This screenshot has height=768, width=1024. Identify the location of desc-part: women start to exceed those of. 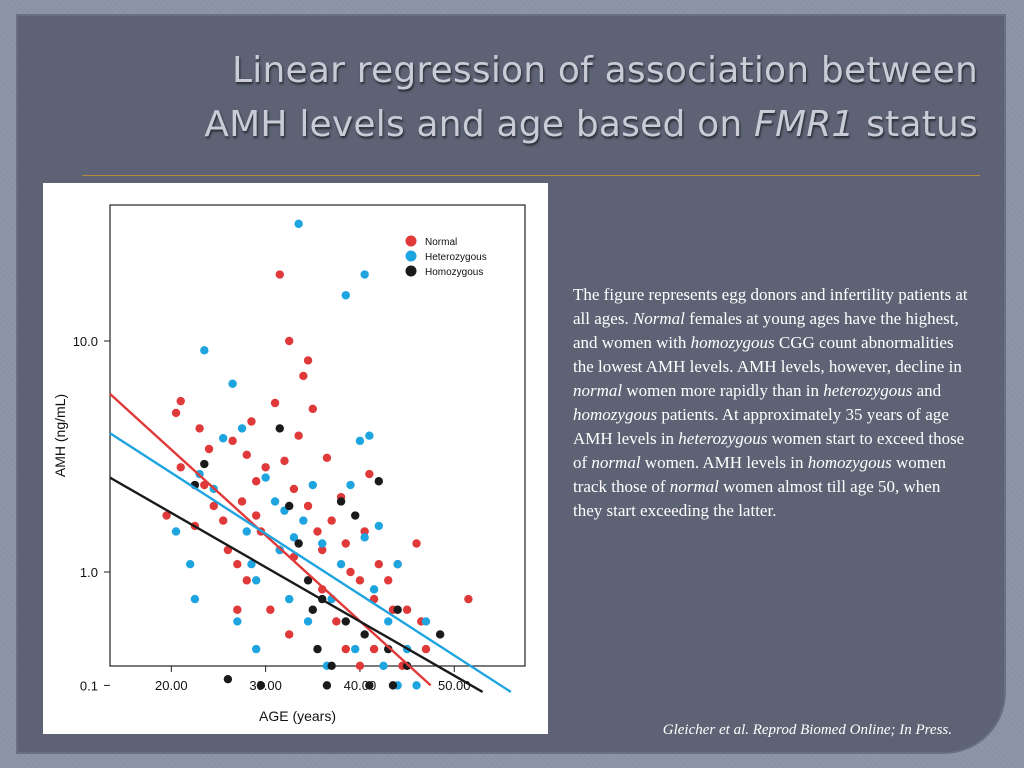
(769, 450).